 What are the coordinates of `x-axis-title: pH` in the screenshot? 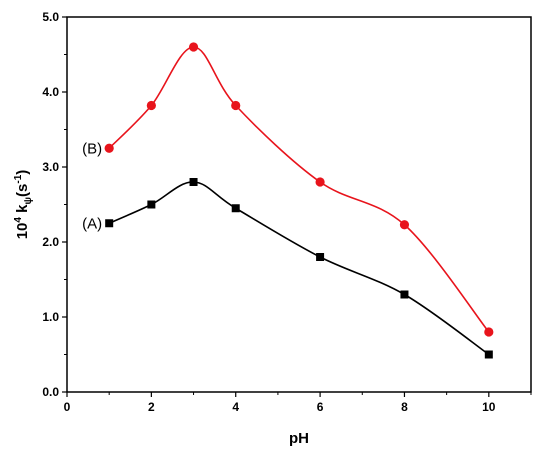 It's located at (299, 438).